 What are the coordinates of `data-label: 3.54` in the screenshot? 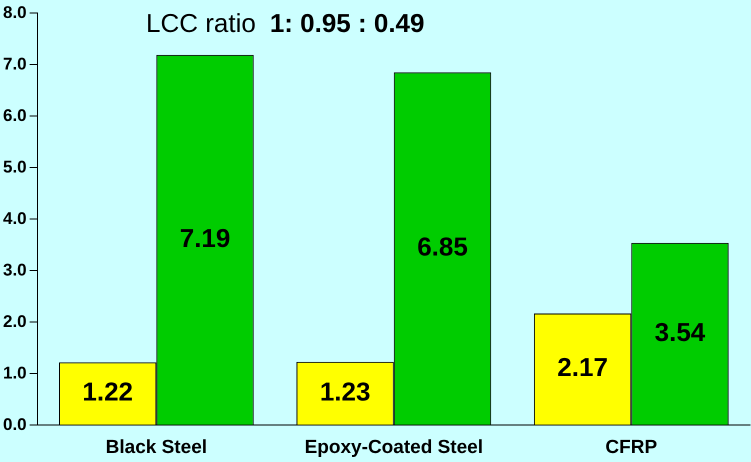 It's located at (680, 331).